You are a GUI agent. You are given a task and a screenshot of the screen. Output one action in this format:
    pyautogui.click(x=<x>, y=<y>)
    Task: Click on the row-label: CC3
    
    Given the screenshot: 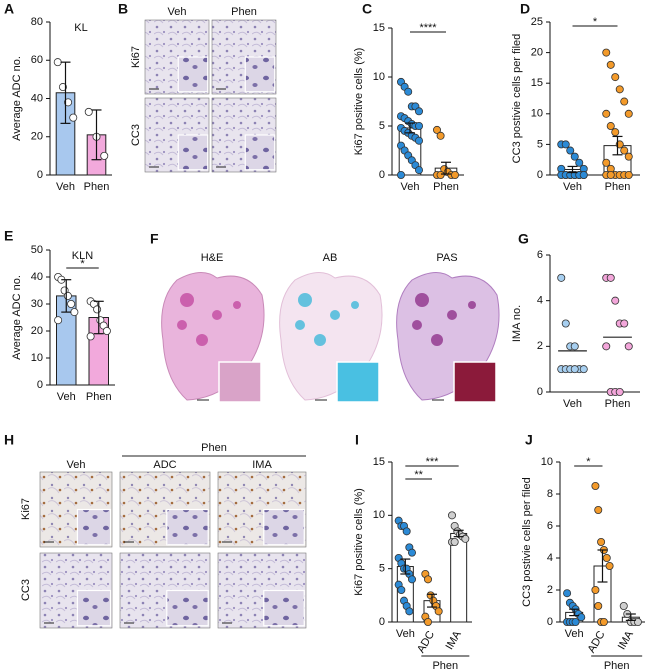 What is the action you would take?
    pyautogui.click(x=26, y=590)
    